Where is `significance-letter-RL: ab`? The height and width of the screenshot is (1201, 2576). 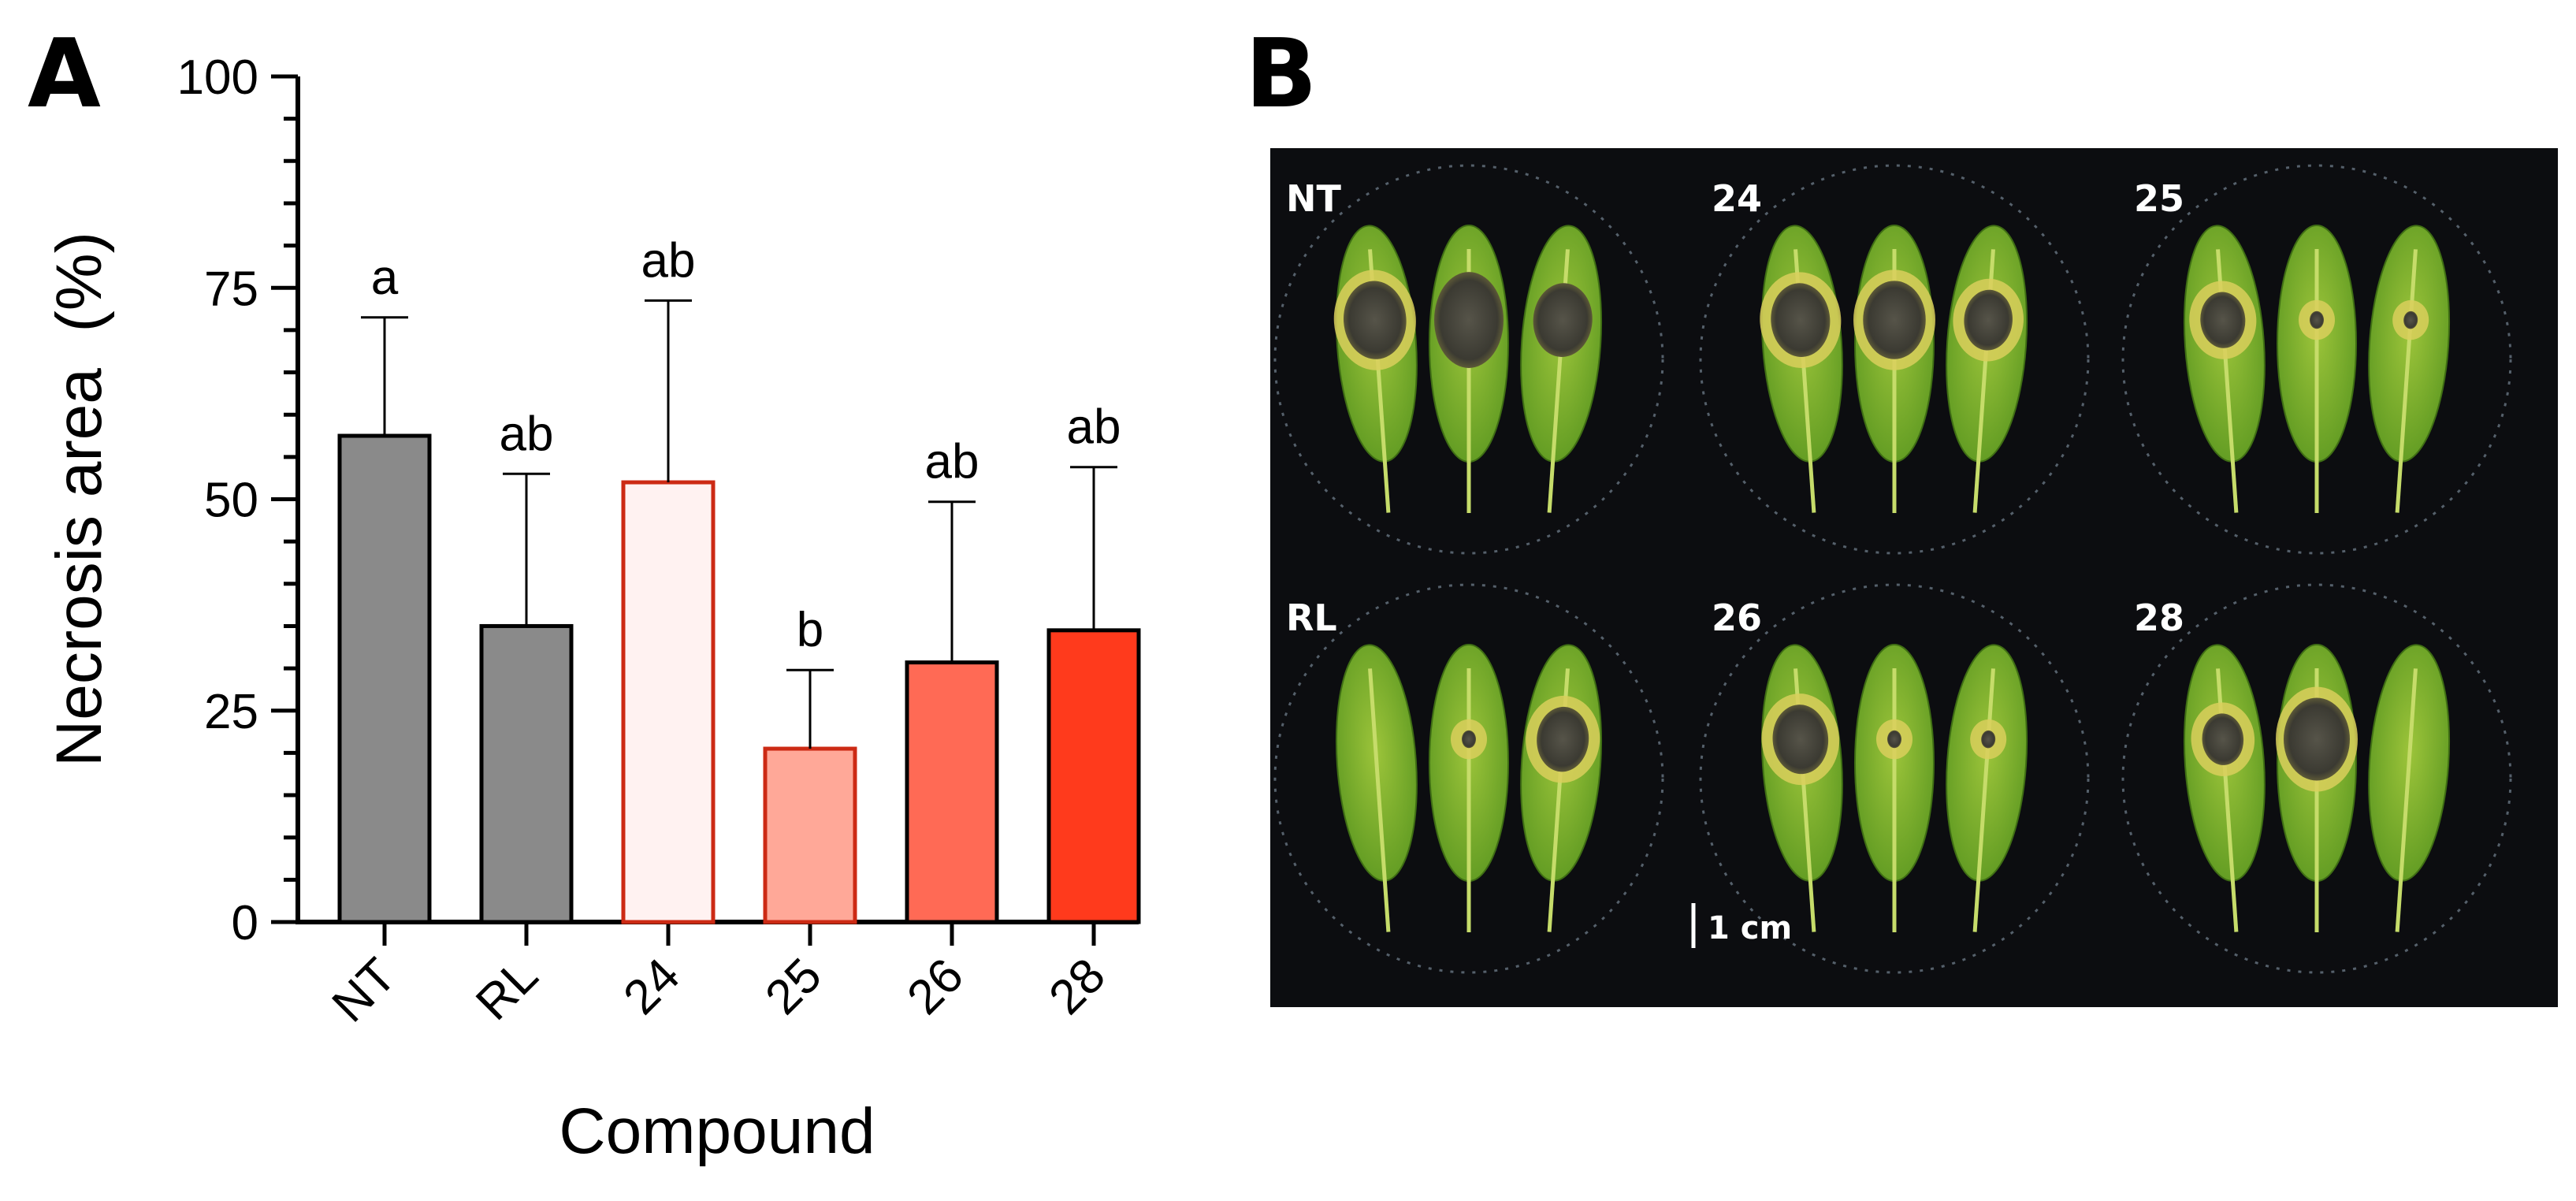 significance-letter-RL: ab is located at coordinates (527, 434).